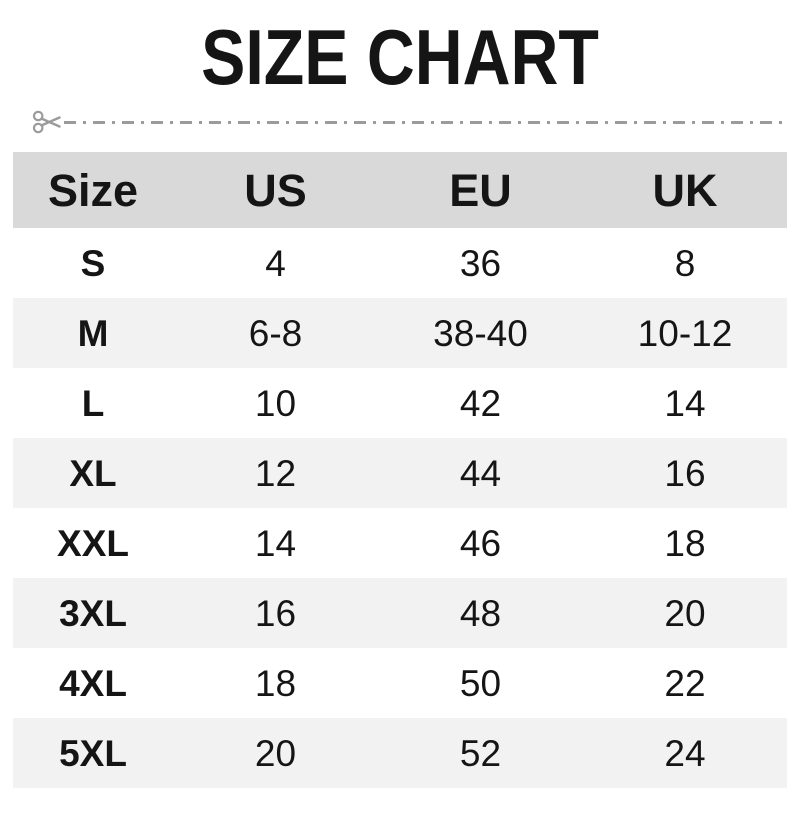  Describe the element at coordinates (685, 543) in the screenshot. I see `uk-cell: 18` at that location.